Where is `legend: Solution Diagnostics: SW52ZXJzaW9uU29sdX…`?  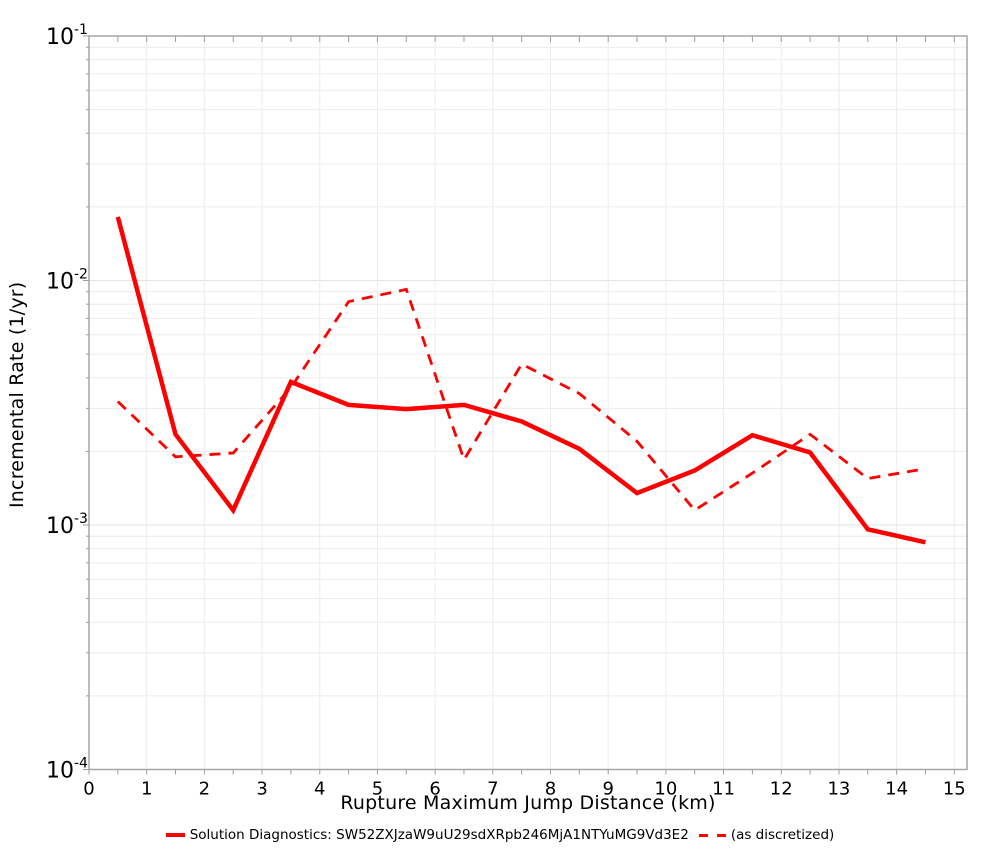
legend: Solution Diagnostics: SW52ZXJzaW9uU29sdX… is located at coordinates (500, 835).